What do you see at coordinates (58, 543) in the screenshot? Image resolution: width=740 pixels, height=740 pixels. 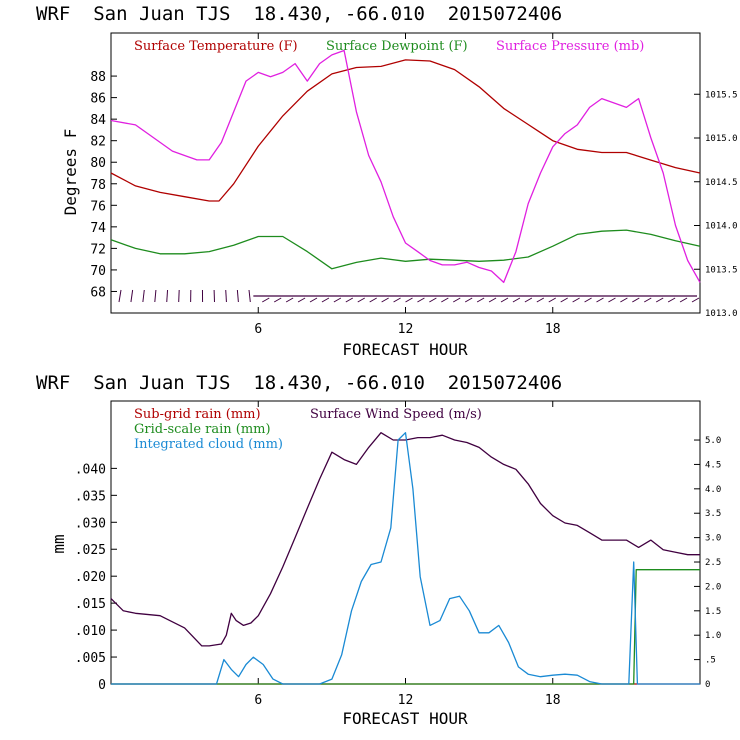 I see `chart2-ylabel: mm` at bounding box center [58, 543].